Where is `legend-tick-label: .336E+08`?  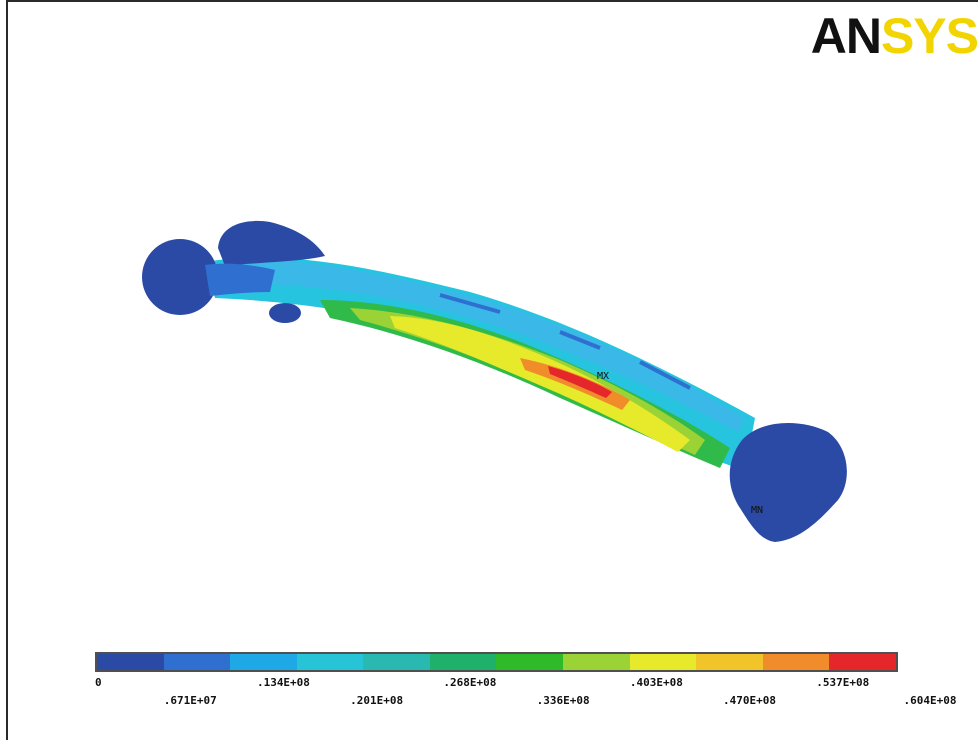
legend-tick-label: .336E+08 is located at coordinates (563, 700).